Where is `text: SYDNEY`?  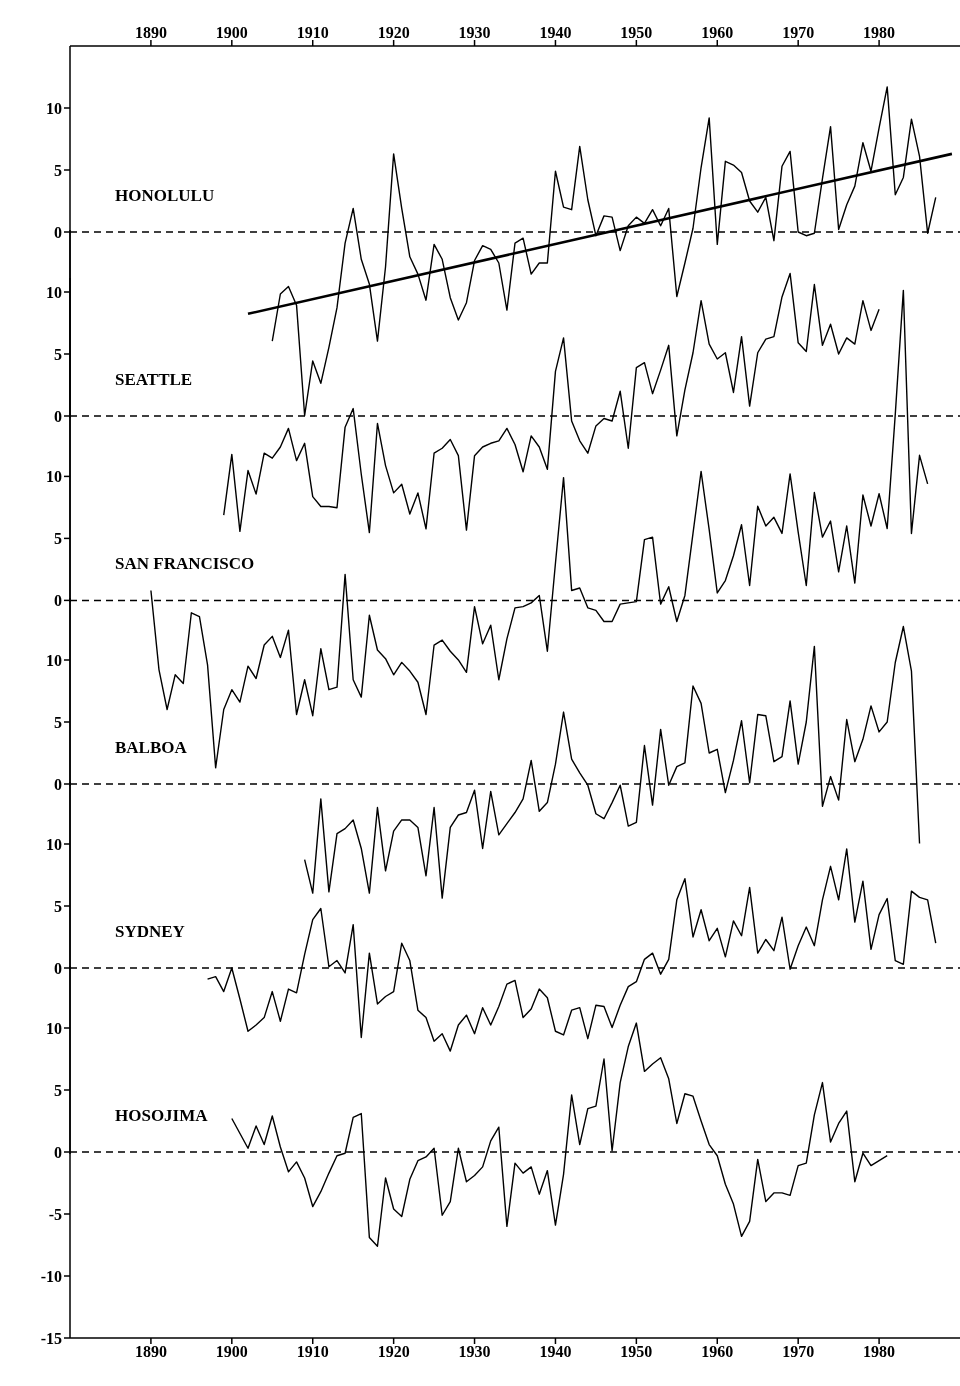
text: SYDNEY is located at coordinates (150, 932).